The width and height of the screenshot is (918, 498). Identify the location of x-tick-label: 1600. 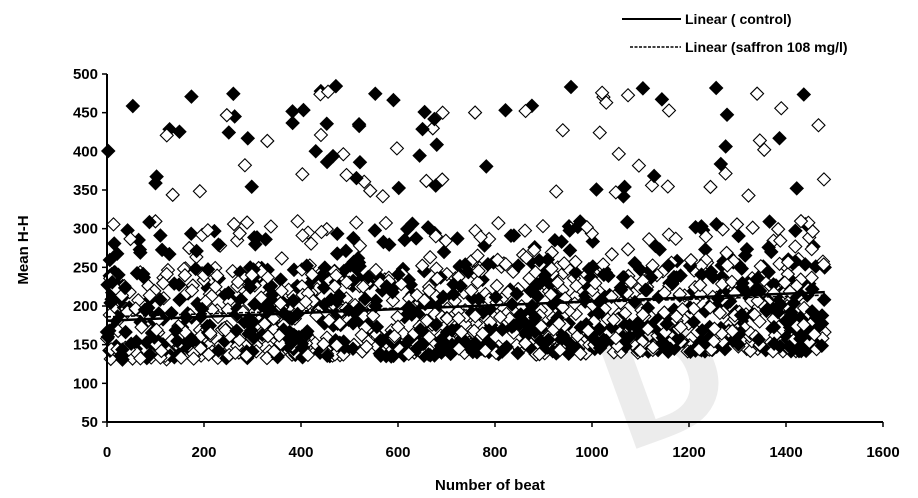
(882, 452).